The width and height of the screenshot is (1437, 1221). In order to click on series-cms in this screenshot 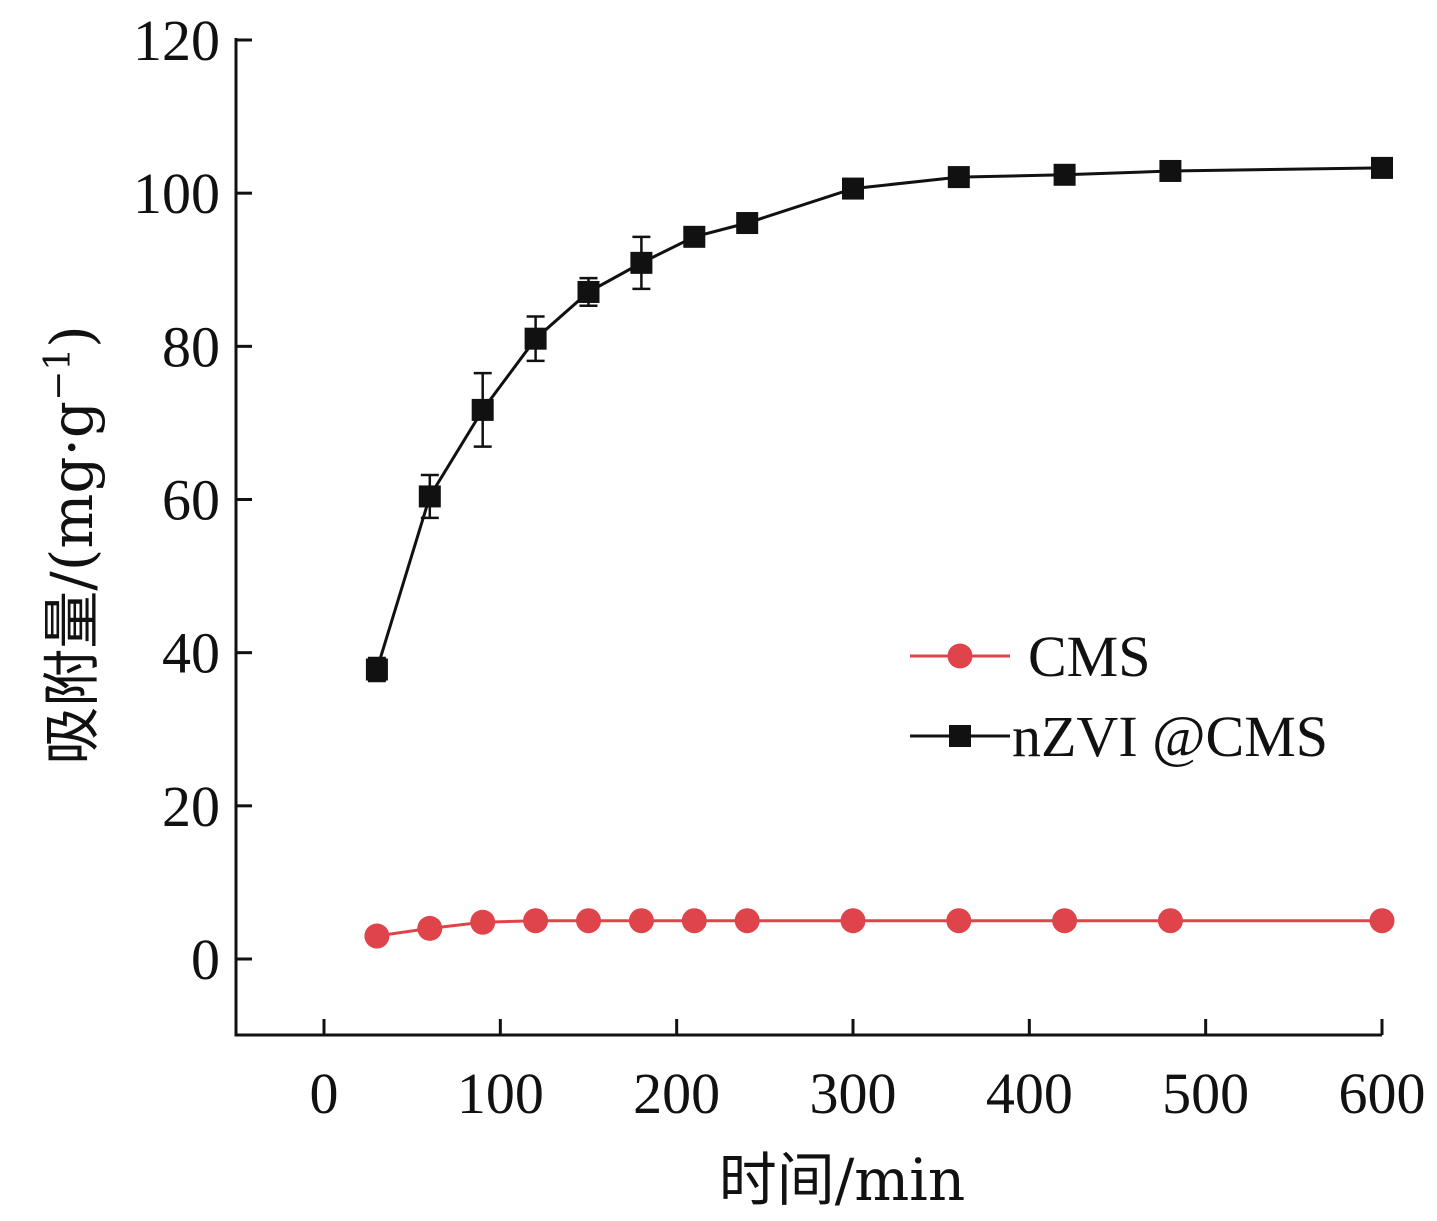, I will do `click(879, 928)`.